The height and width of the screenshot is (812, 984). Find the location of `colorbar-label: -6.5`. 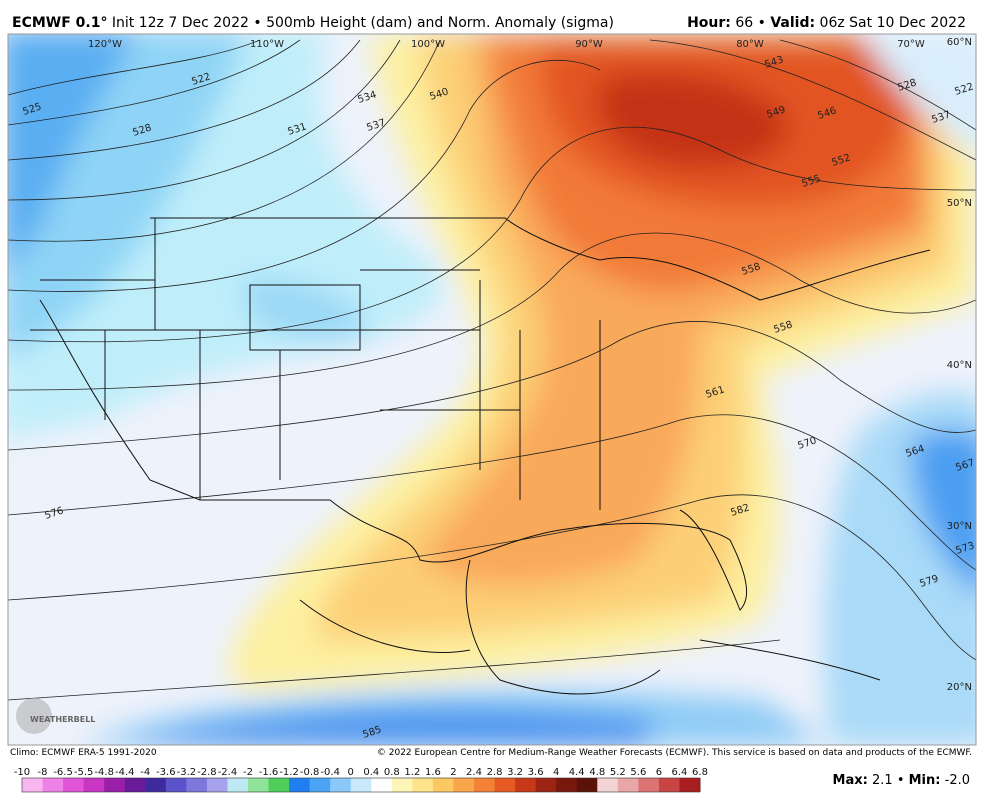

colorbar-label: -6.5 is located at coordinates (63, 772).